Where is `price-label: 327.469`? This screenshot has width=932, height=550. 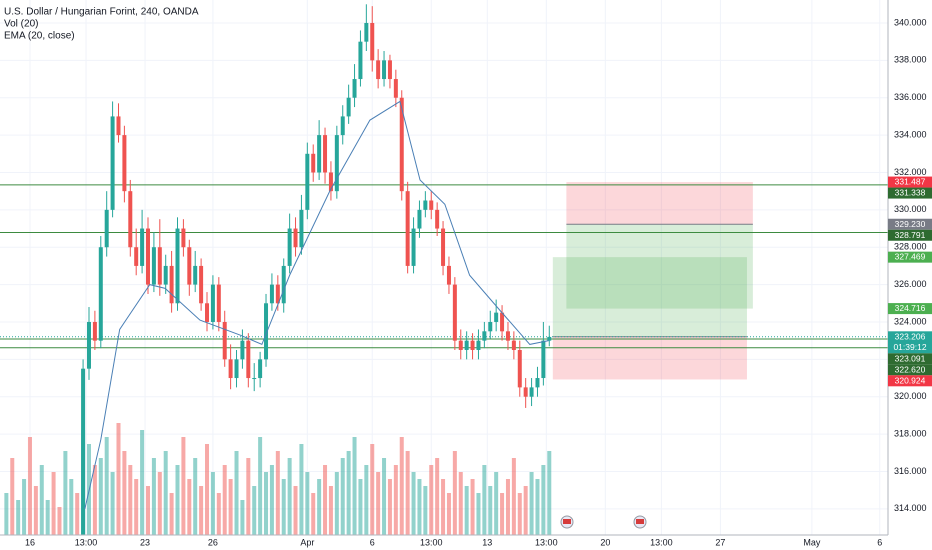
price-label: 327.469 is located at coordinates (910, 257).